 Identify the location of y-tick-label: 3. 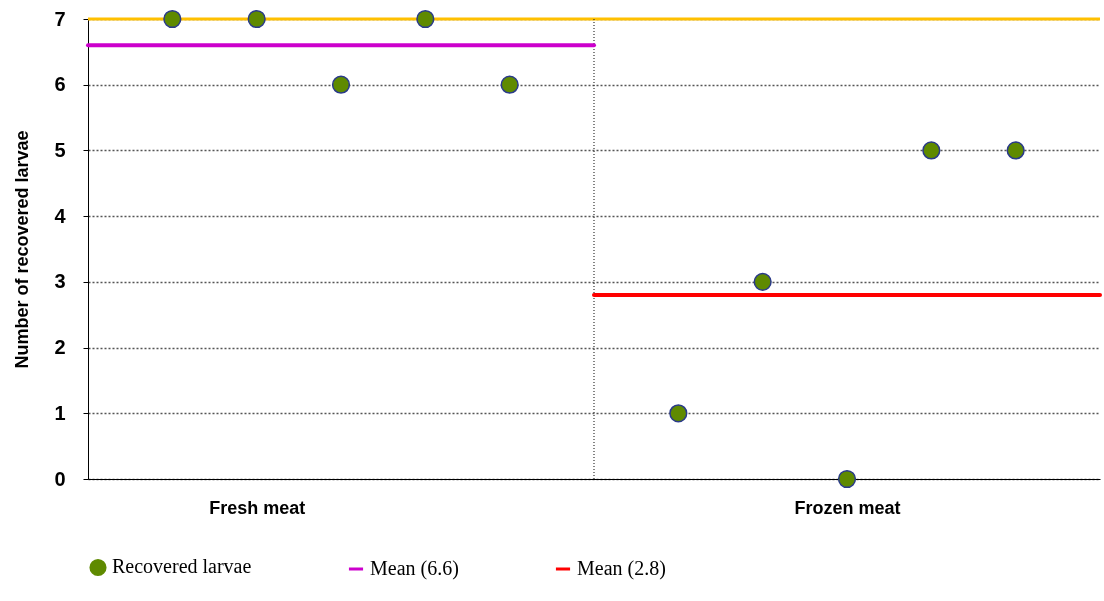
(60, 281).